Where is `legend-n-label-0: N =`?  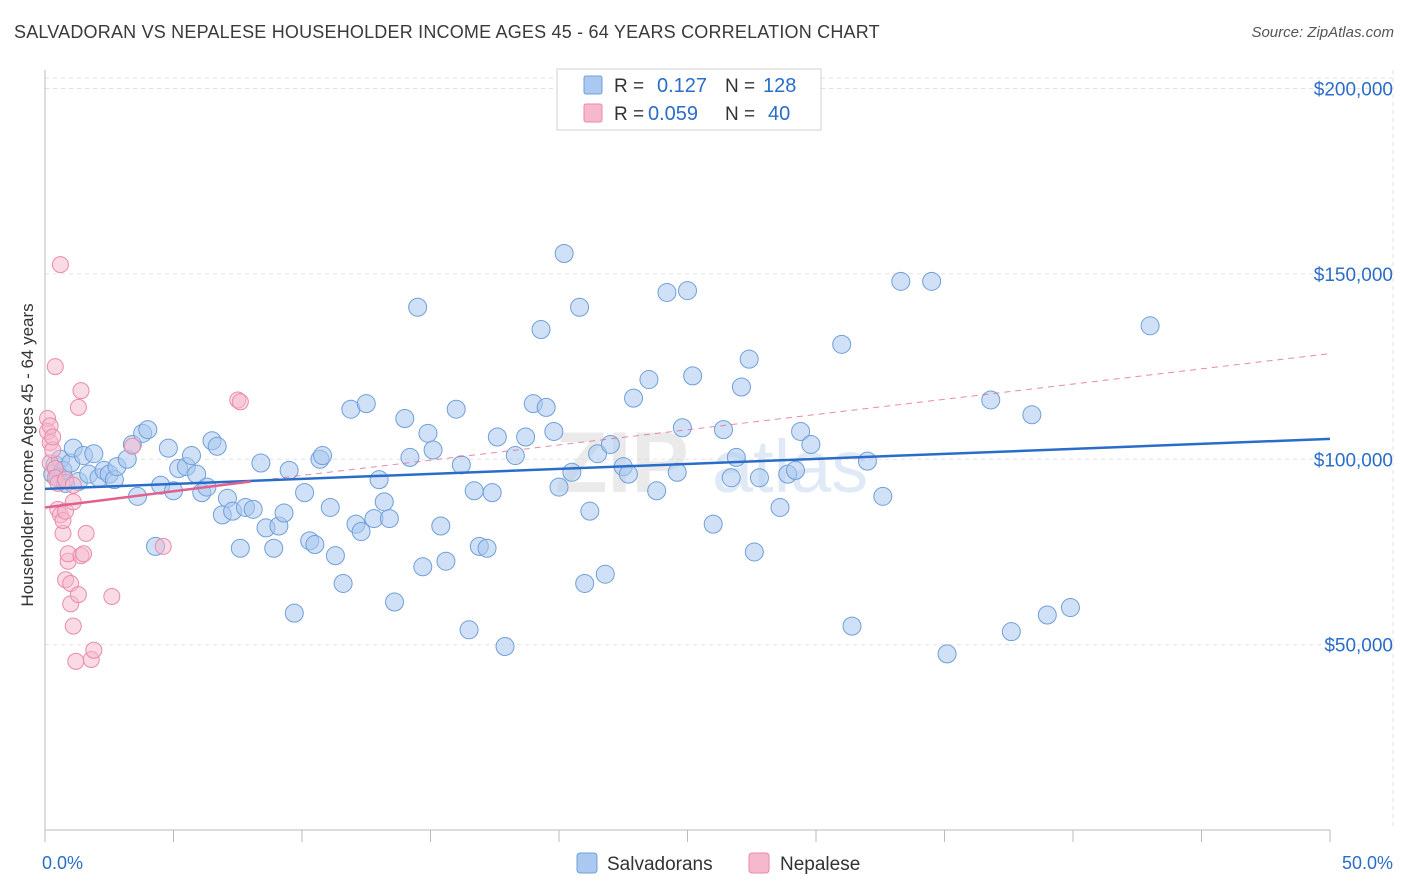 legend-n-label-0: N = is located at coordinates (740, 86).